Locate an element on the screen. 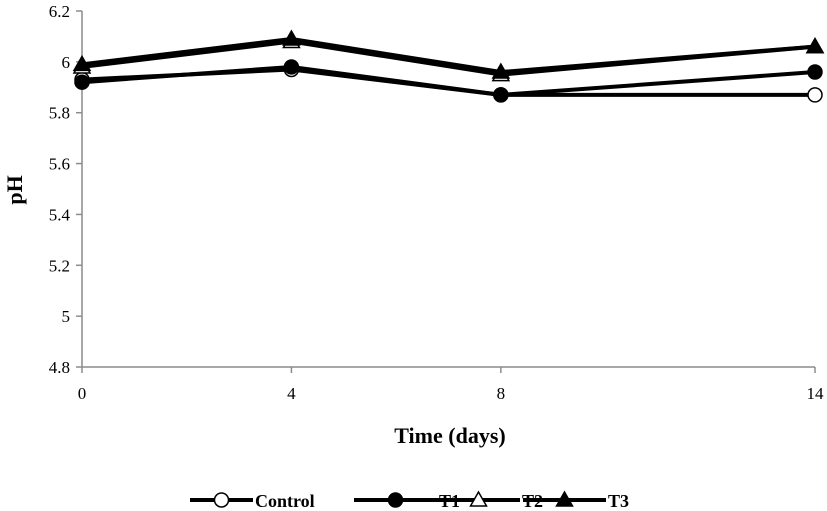 This screenshot has width=827, height=511. y-tick-label: 5.6 is located at coordinates (59, 164).